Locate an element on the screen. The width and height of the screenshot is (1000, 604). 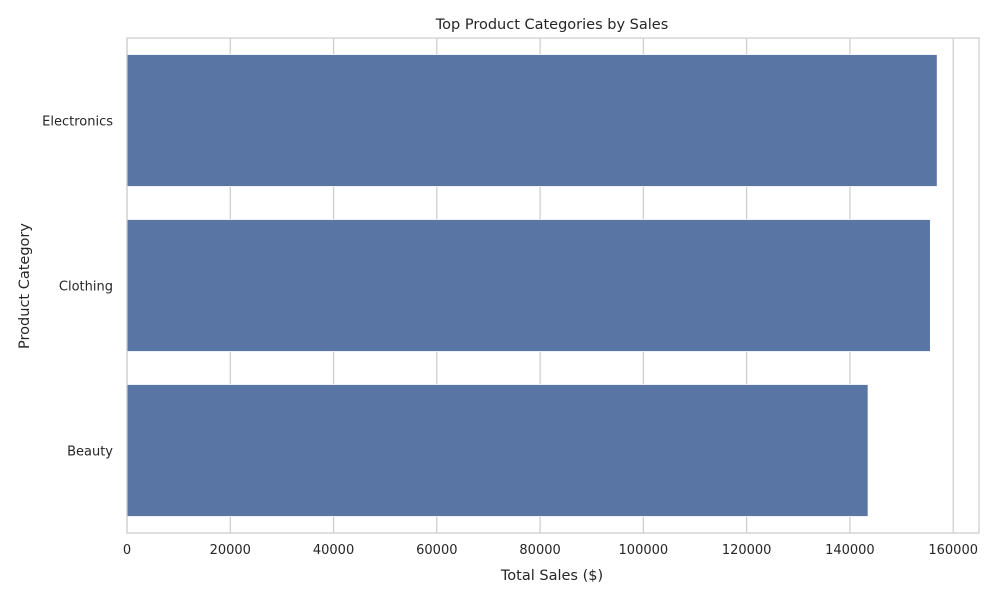
x-tick-label: 100000 is located at coordinates (644, 550).